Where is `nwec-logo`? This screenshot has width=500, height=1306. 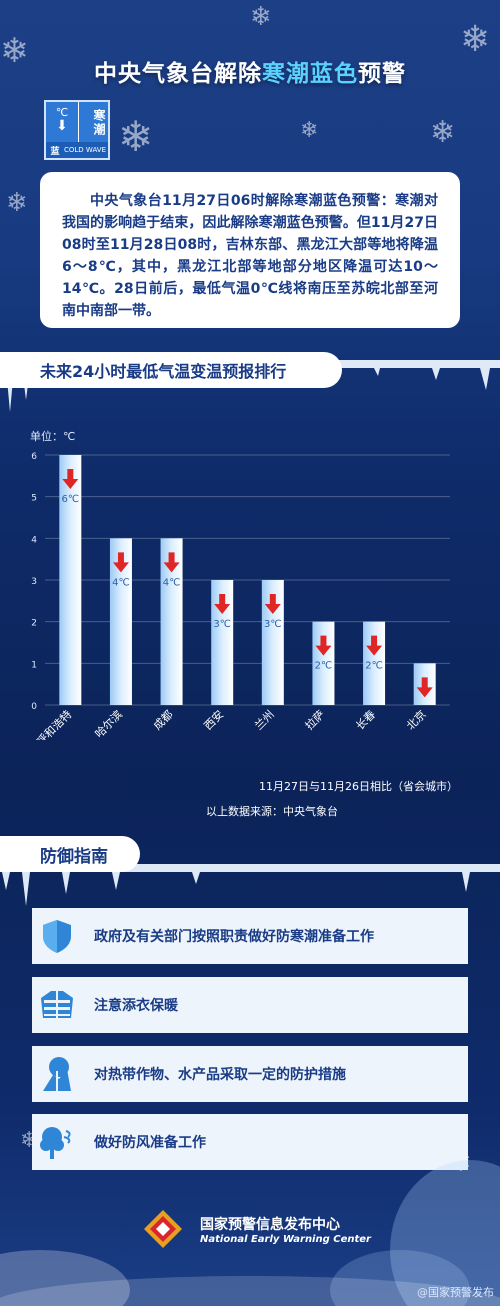 nwec-logo is located at coordinates (163, 1229).